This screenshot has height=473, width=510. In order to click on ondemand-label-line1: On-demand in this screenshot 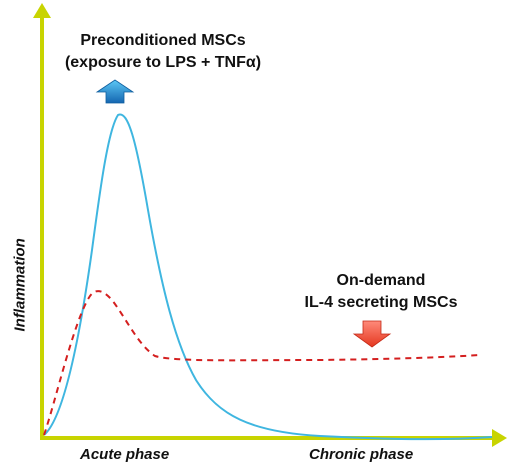, I will do `click(381, 280)`.